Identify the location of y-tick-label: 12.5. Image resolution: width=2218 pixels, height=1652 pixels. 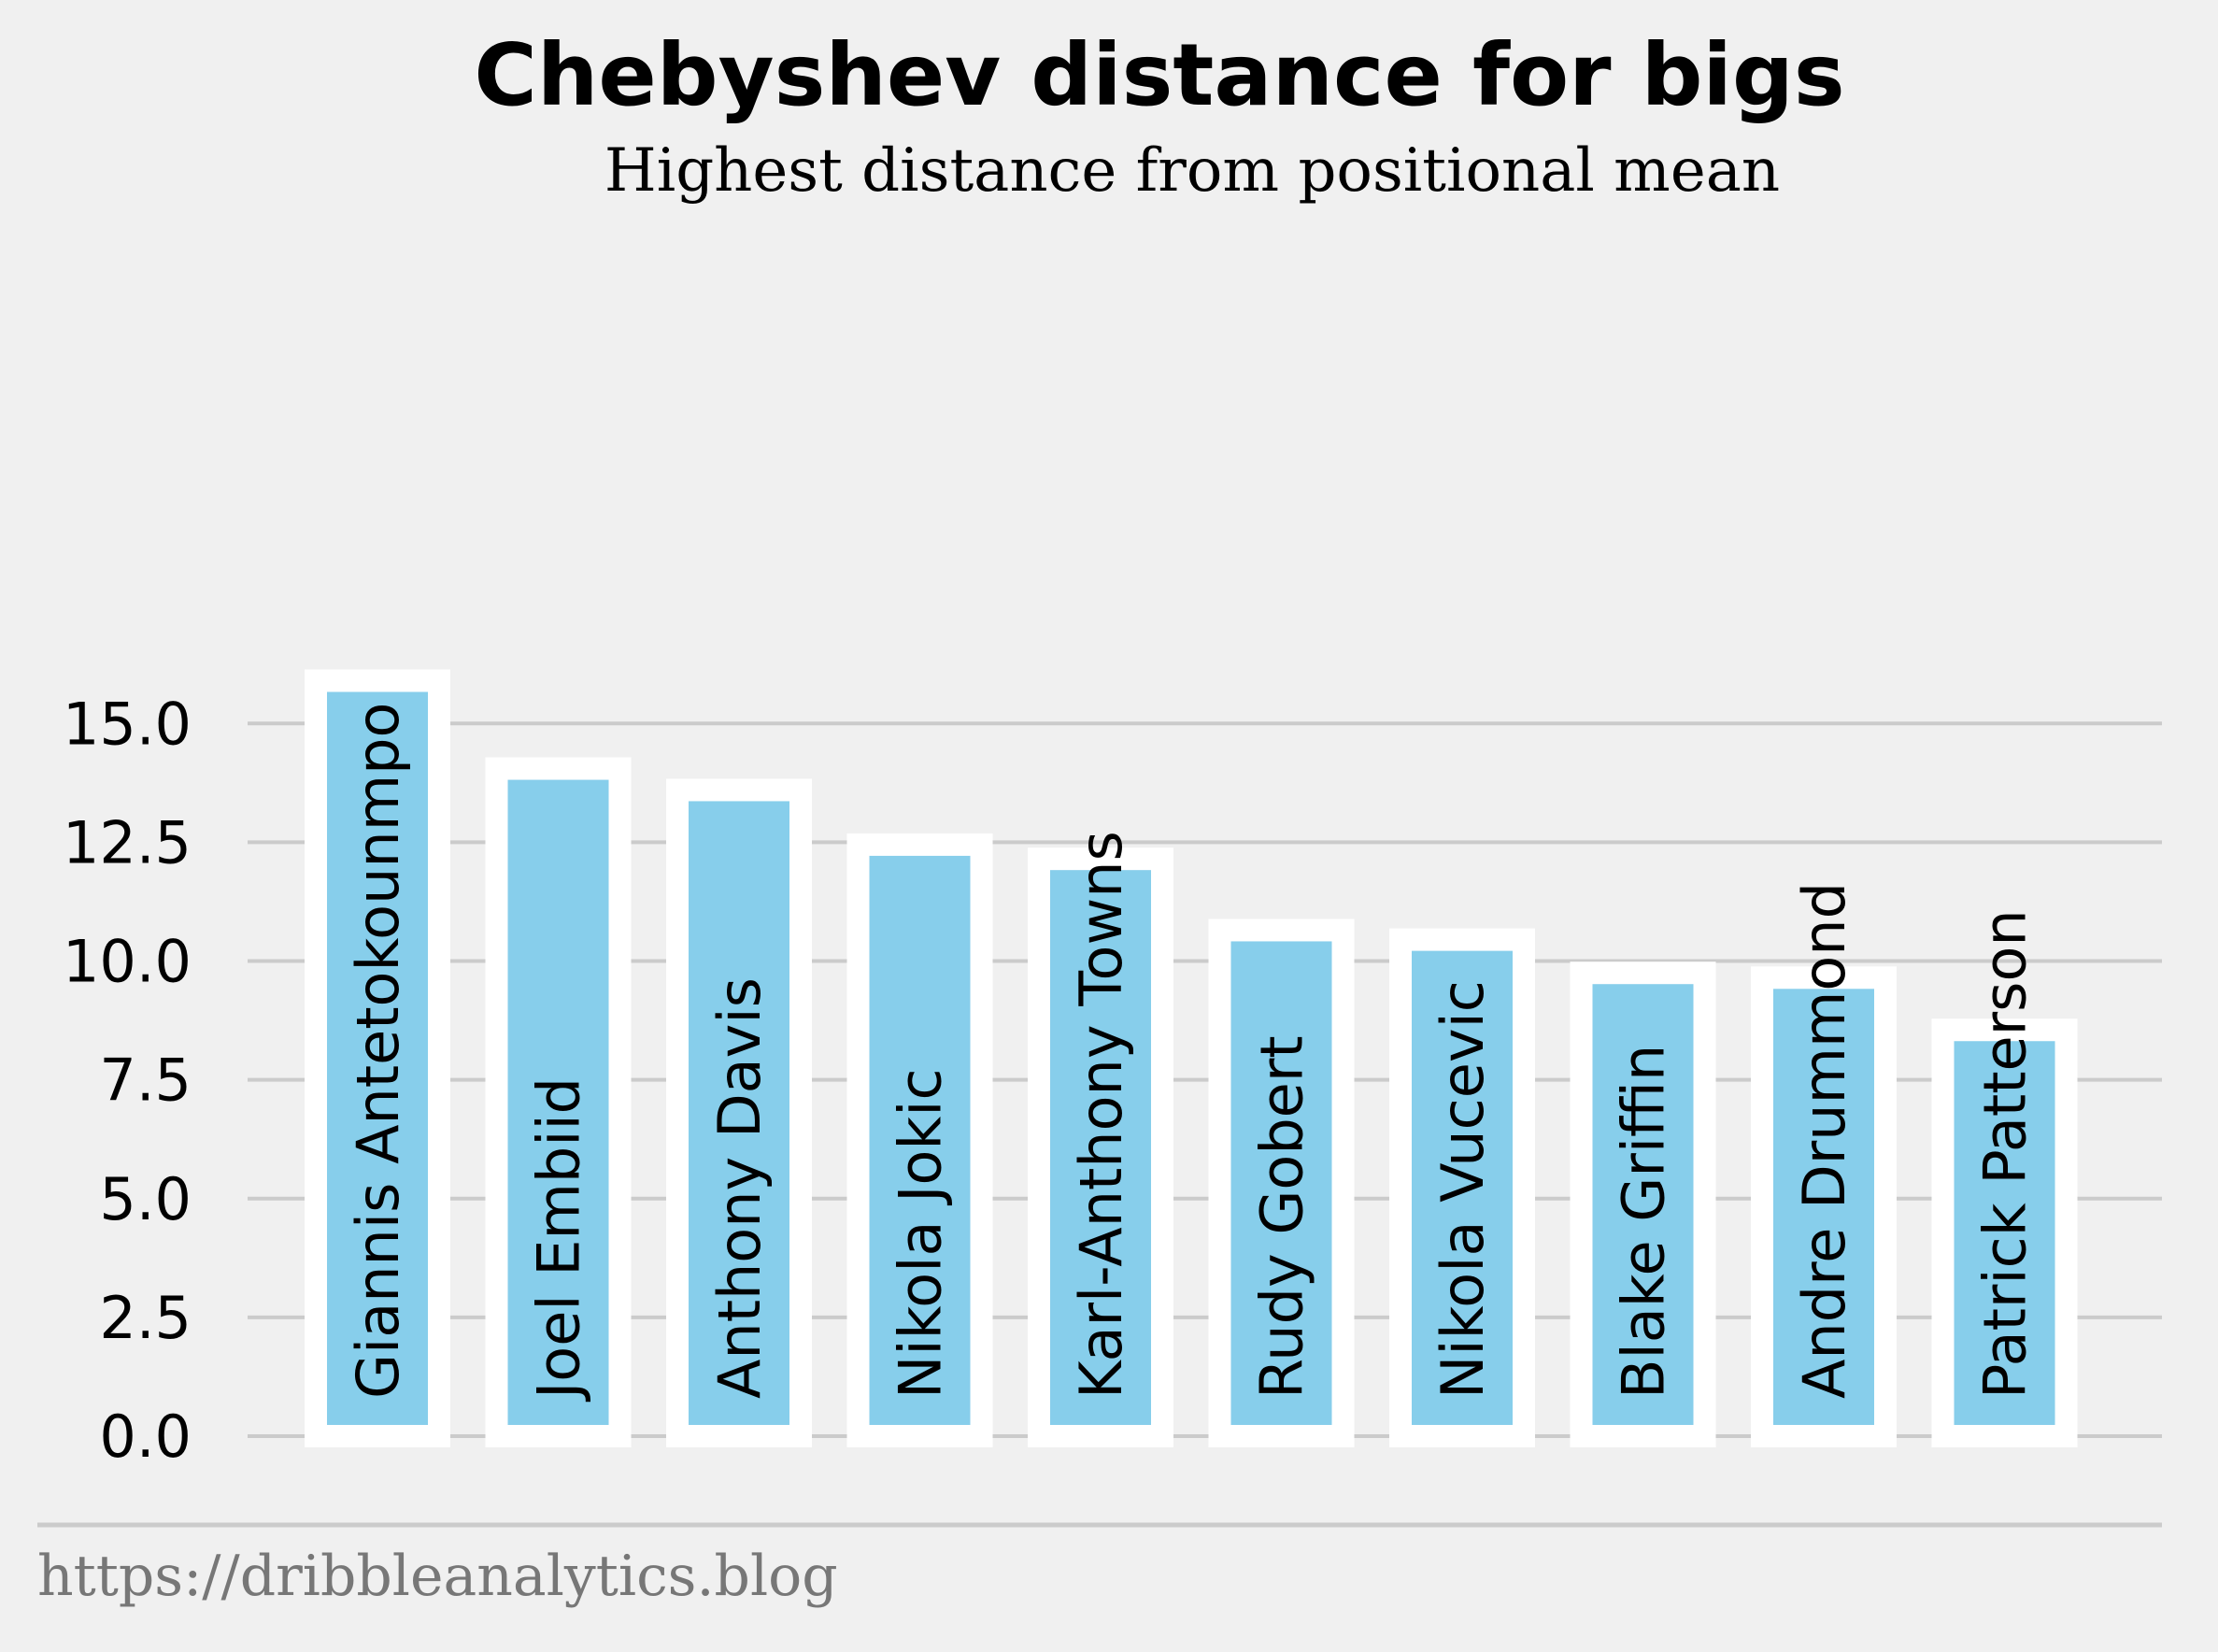
(128, 842).